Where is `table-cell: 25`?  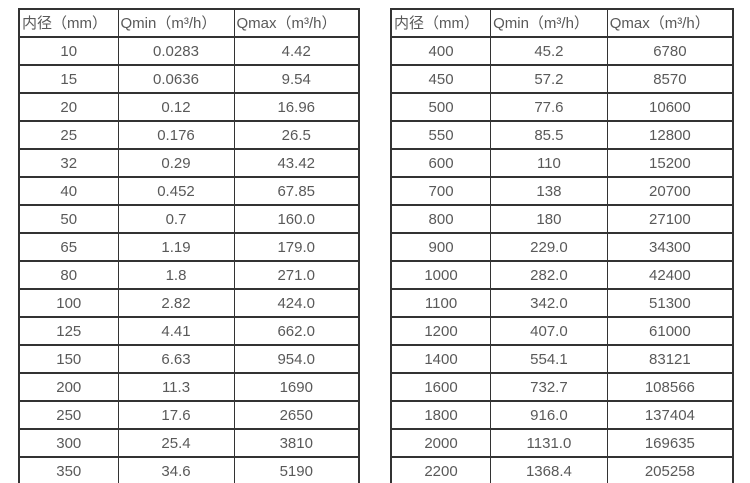 table-cell: 25 is located at coordinates (68, 135).